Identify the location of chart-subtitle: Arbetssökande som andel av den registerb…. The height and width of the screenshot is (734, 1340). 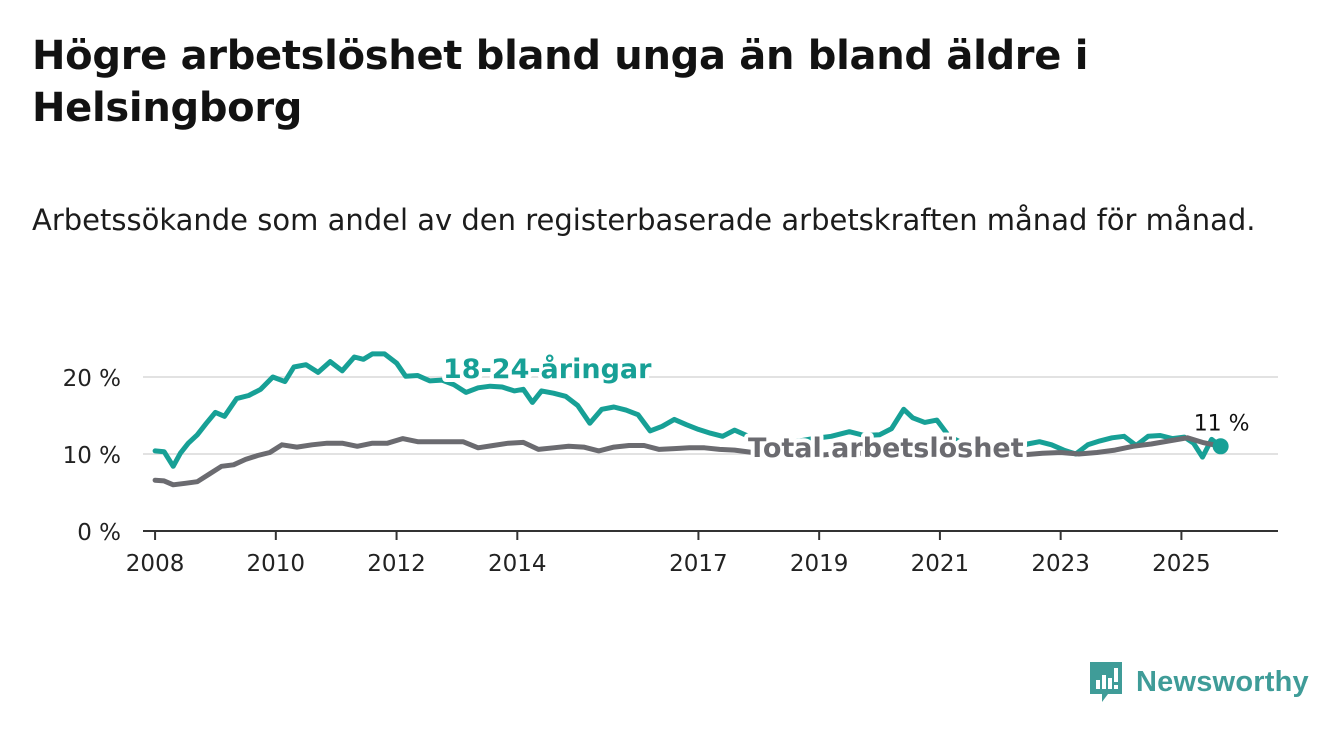
(644, 220).